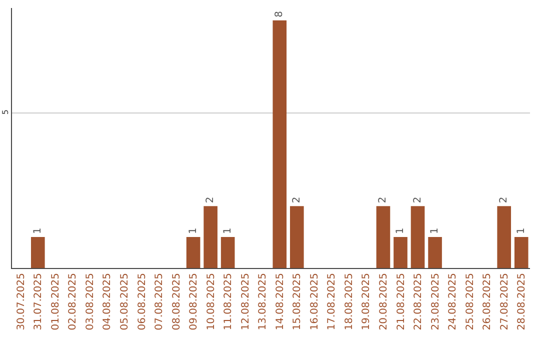 The height and width of the screenshot is (340, 540). What do you see at coordinates (504, 301) in the screenshot?
I see `x-tick-label: 27.08.2025` at bounding box center [504, 301].